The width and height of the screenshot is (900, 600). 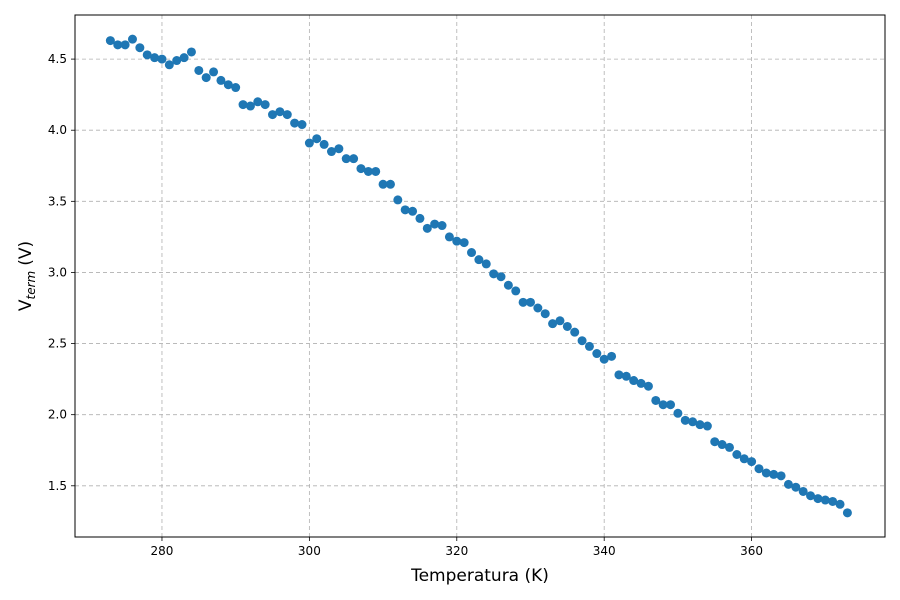 What do you see at coordinates (57, 130) in the screenshot?
I see `y-tick-label: 4.0` at bounding box center [57, 130].